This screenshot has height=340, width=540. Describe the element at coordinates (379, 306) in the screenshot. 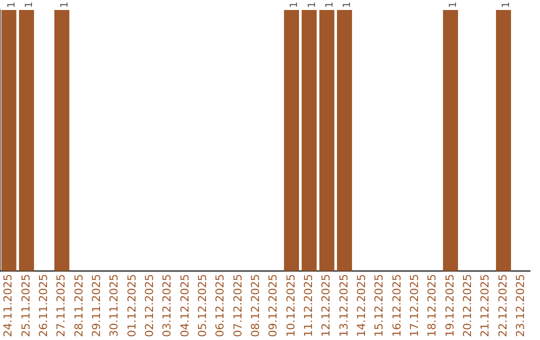

I see `x-tick-label: 15.12.2025` at that location.